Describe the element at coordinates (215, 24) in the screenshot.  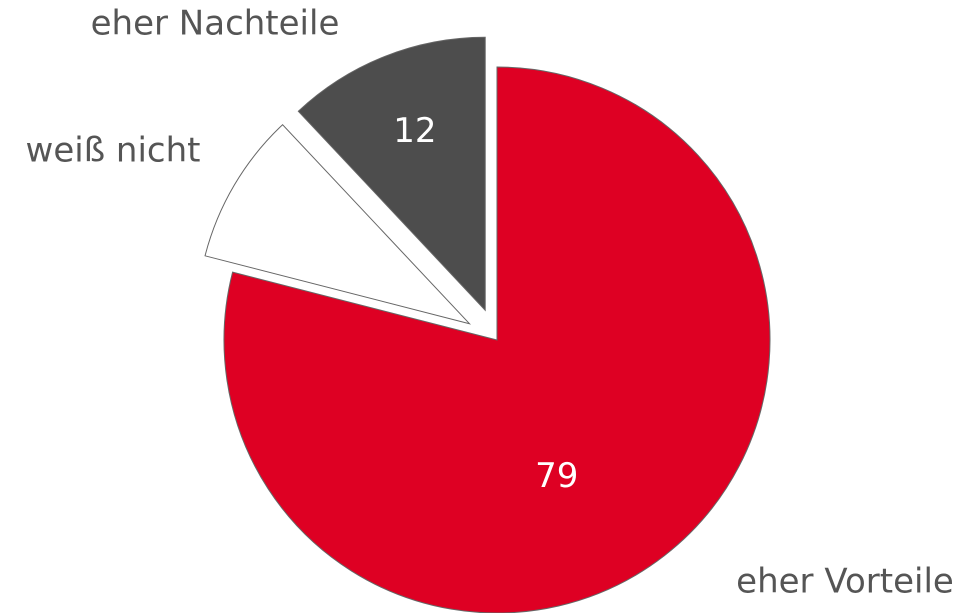
I see `category-label: eher Nachteile` at that location.